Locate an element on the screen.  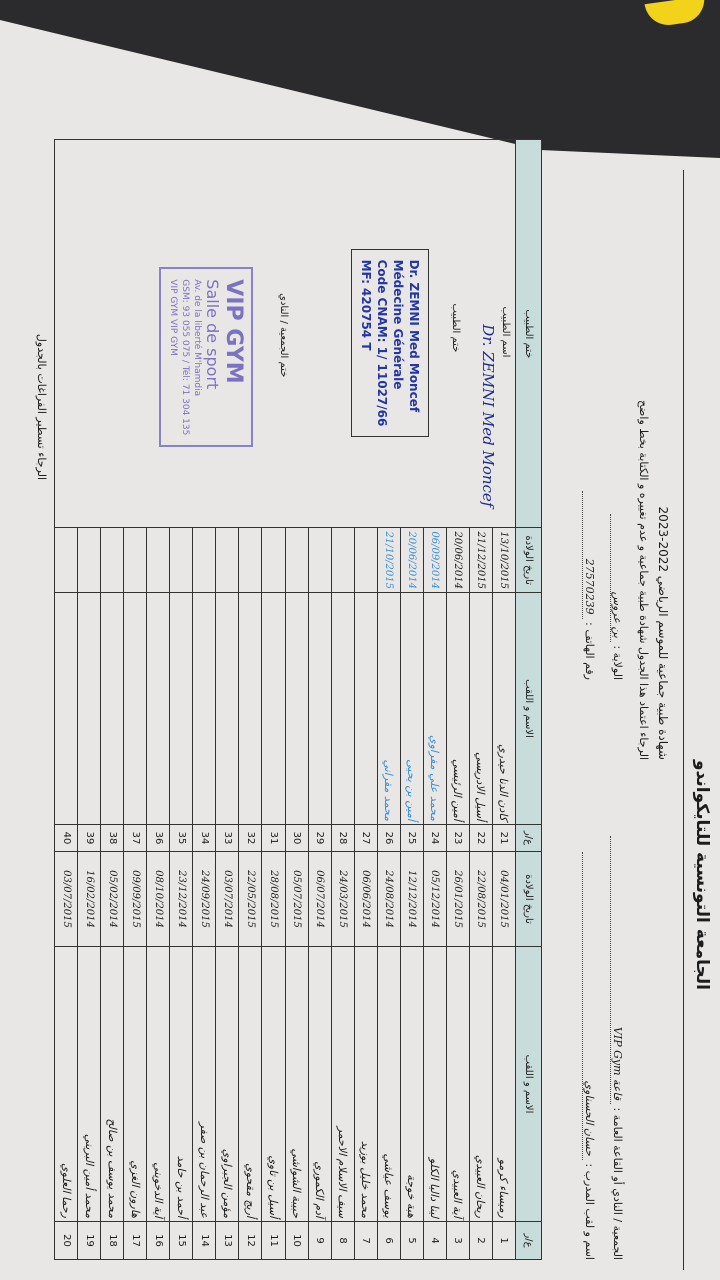
col-number-2: ع/ر is located at coordinates (528, 838).